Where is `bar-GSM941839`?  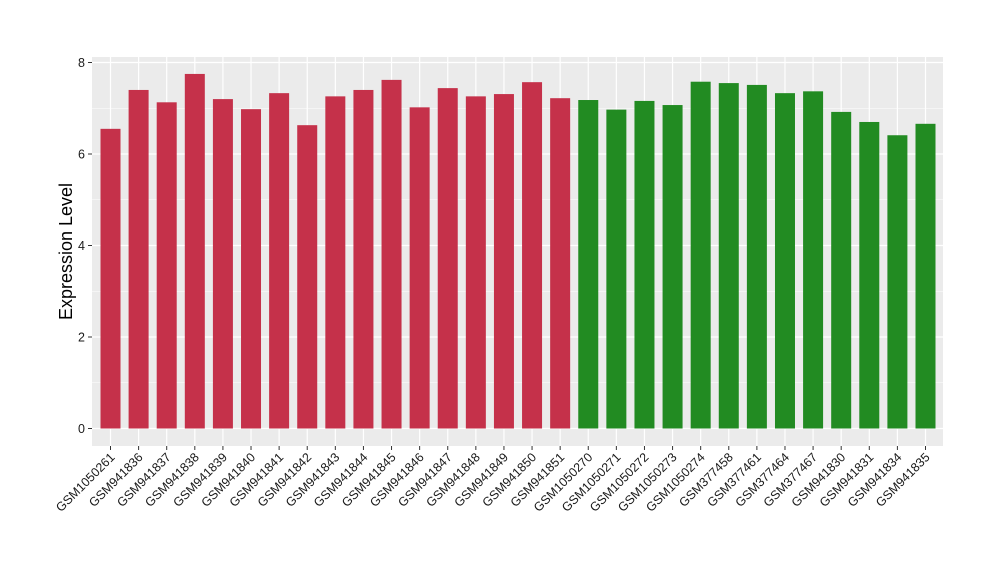 bar-GSM941839 is located at coordinates (222, 264).